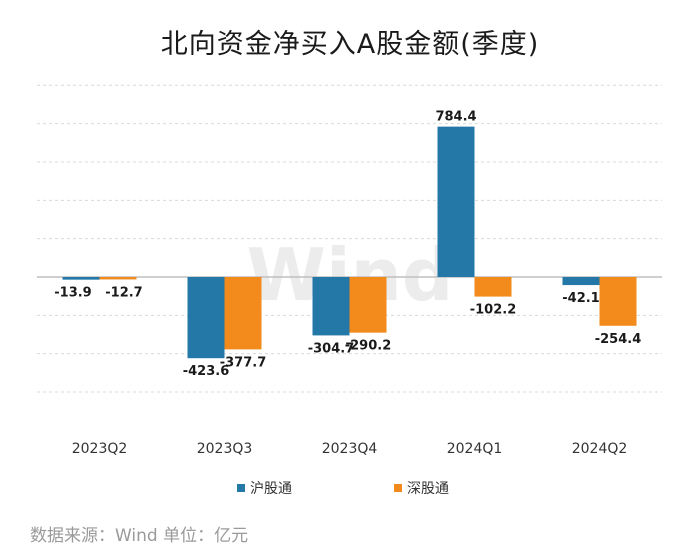 The width and height of the screenshot is (700, 560). What do you see at coordinates (455, 117) in the screenshot?
I see `data-label: 784.4` at bounding box center [455, 117].